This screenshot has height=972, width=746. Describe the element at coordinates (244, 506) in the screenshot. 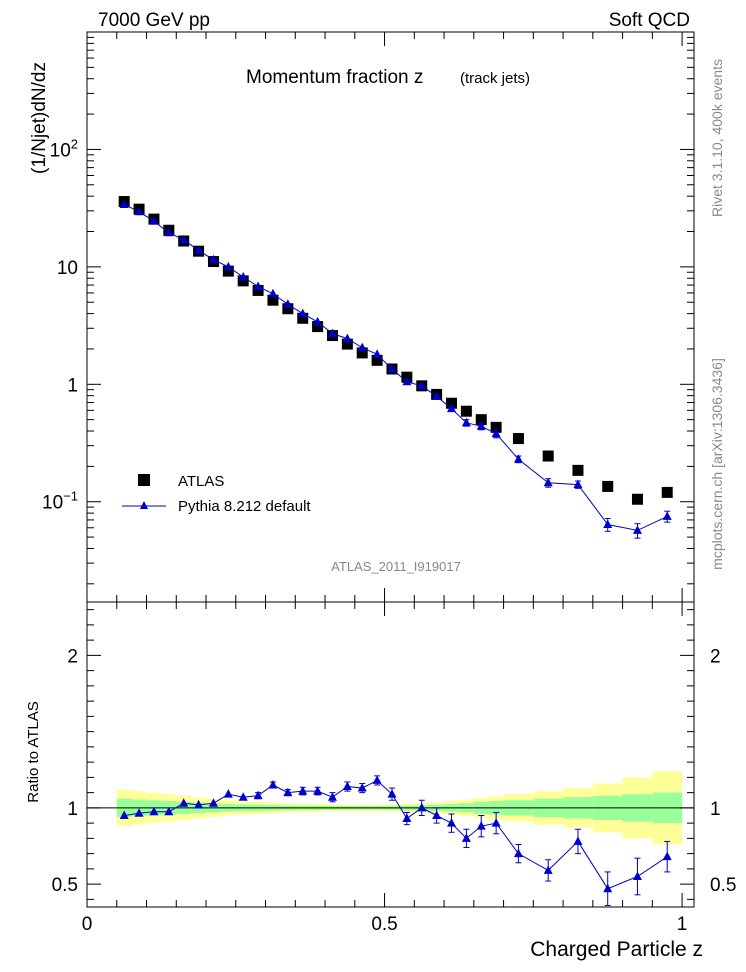

I see `legend-pythia-label: Pythia 8.212 default` at that location.